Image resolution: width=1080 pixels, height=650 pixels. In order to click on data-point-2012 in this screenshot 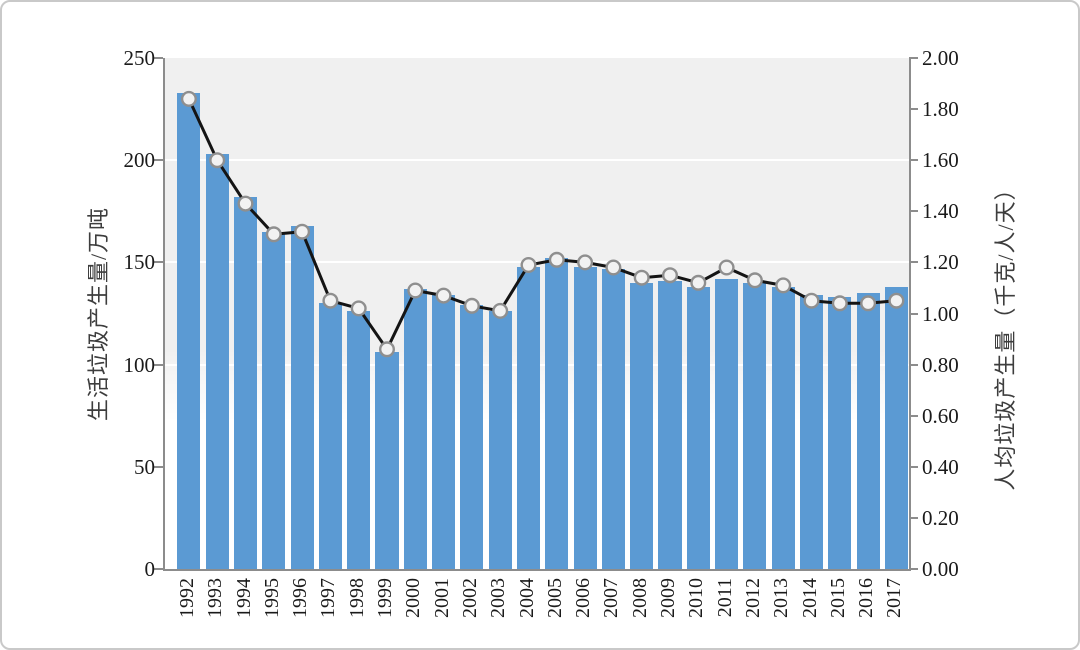, I will do `click(754, 280)`.